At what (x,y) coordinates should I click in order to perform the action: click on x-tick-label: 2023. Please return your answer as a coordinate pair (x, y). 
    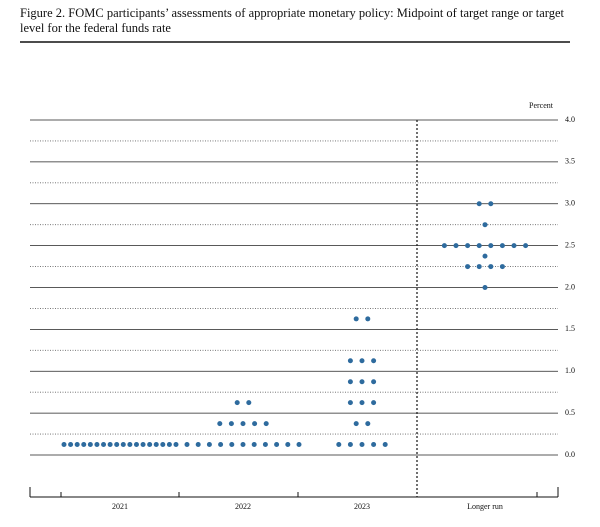
    Looking at the image, I should click on (362, 506).